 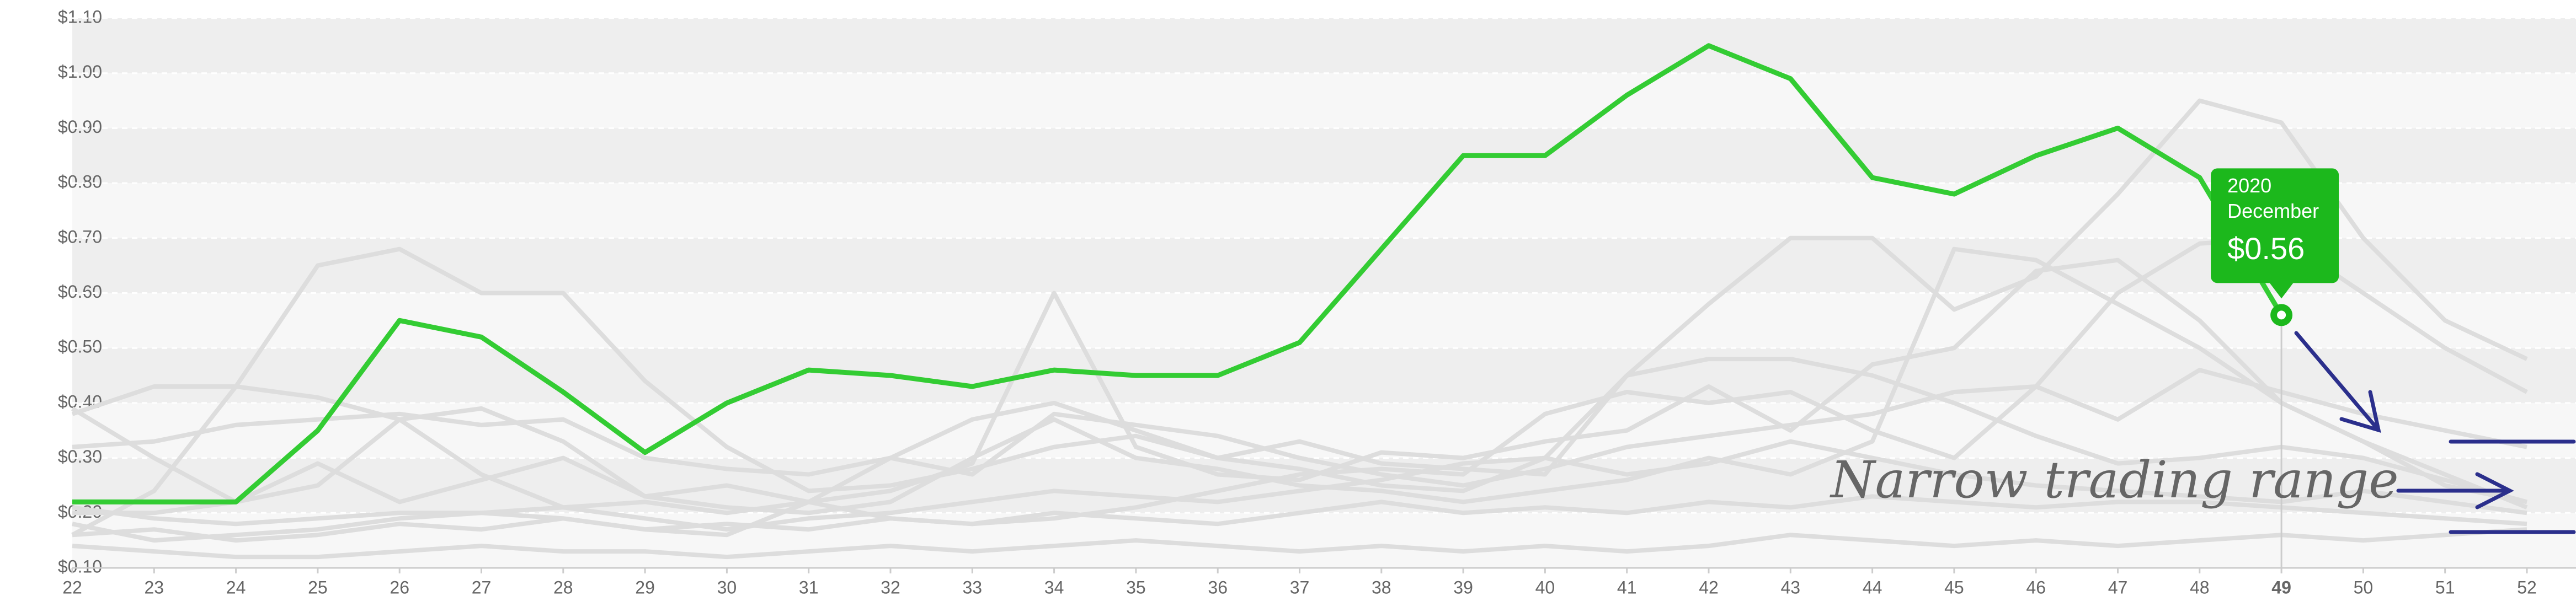 What do you see at coordinates (2435, 432) in the screenshot?
I see `arrows` at bounding box center [2435, 432].